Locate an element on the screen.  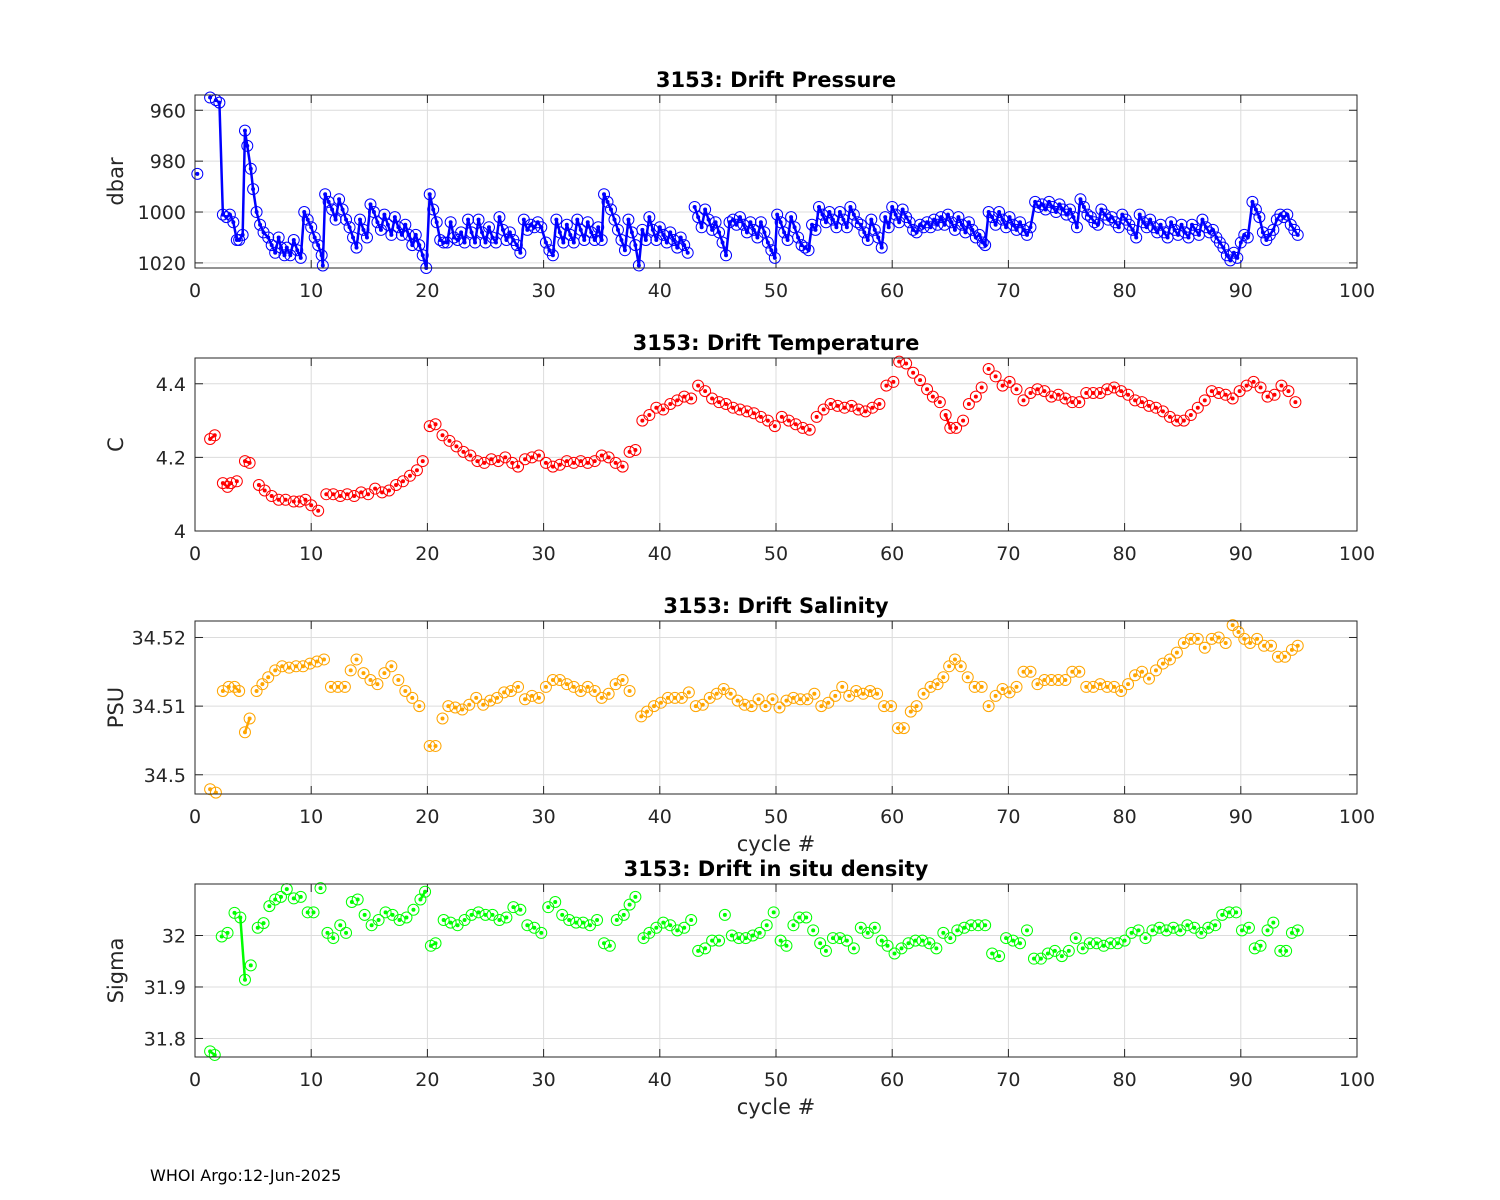
x-tick-label: 0 is located at coordinates (195, 1080).